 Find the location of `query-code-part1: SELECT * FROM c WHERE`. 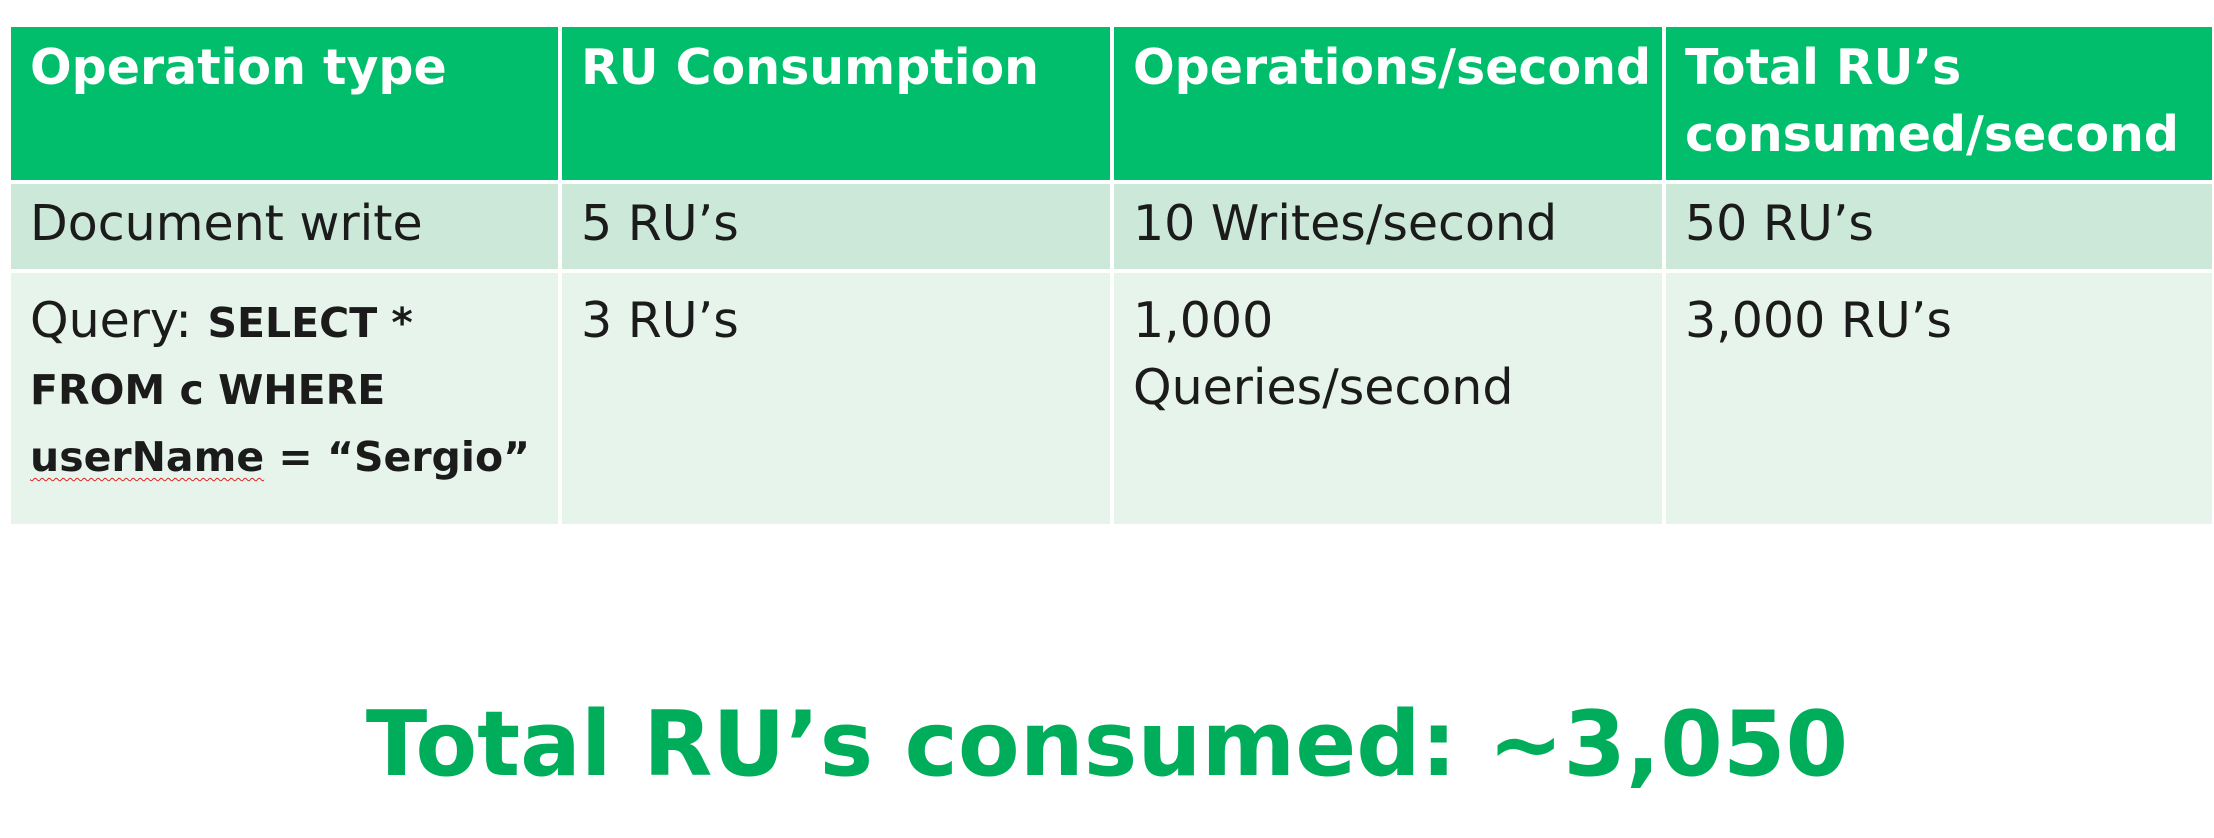

query-code-part1: SELECT * FROM c WHERE is located at coordinates (221, 356).